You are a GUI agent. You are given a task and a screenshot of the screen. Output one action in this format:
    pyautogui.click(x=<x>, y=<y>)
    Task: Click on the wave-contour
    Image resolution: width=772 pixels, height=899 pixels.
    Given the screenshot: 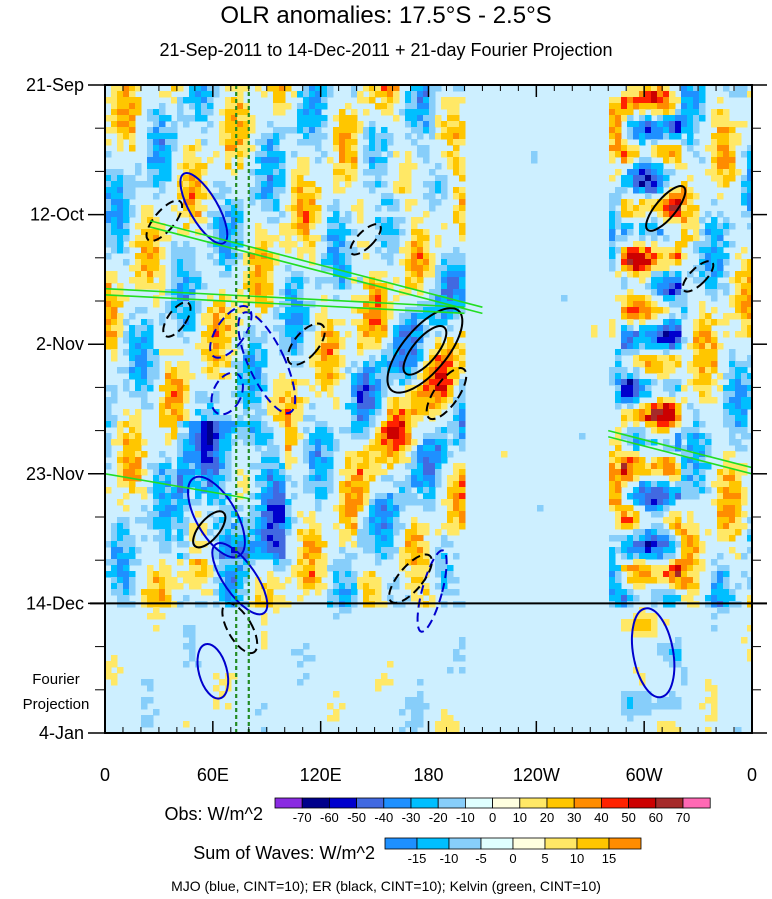 What is the action you would take?
    pyautogui.click(x=177, y=319)
    